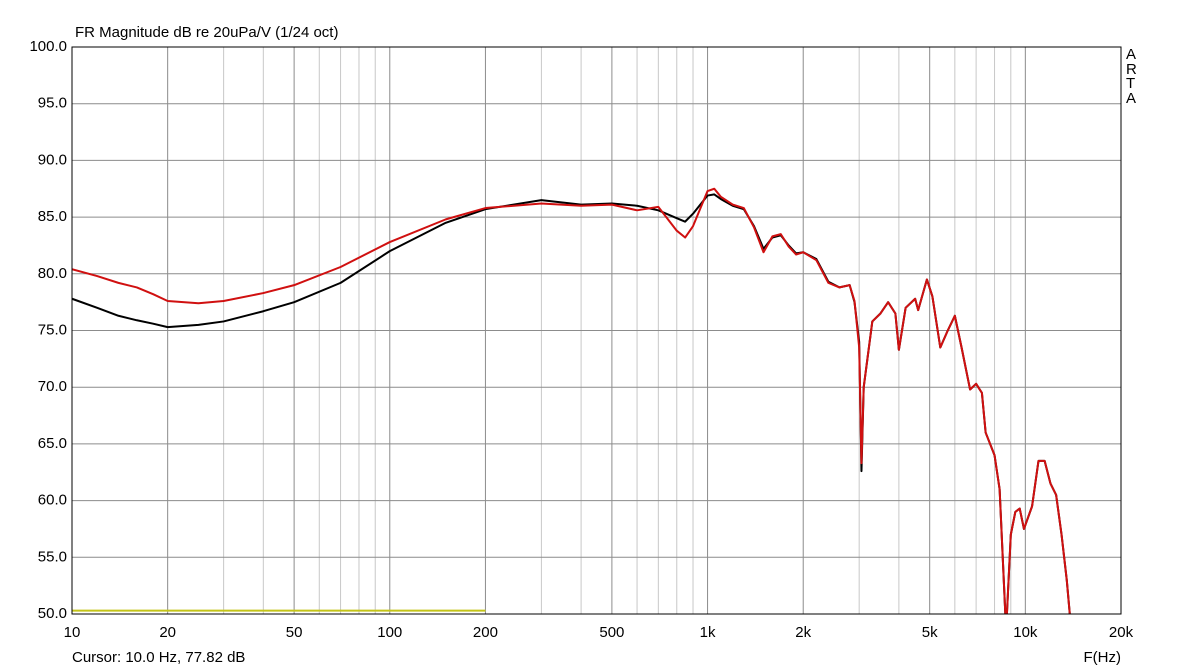 This screenshot has height=671, width=1193. What do you see at coordinates (485, 632) in the screenshot?
I see `x-tick-label: 200` at bounding box center [485, 632].